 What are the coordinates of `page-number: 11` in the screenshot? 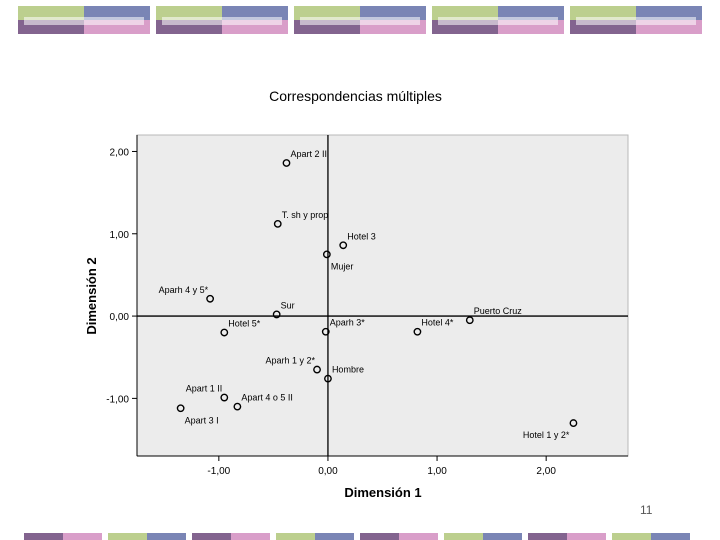 It's located at (646, 510).